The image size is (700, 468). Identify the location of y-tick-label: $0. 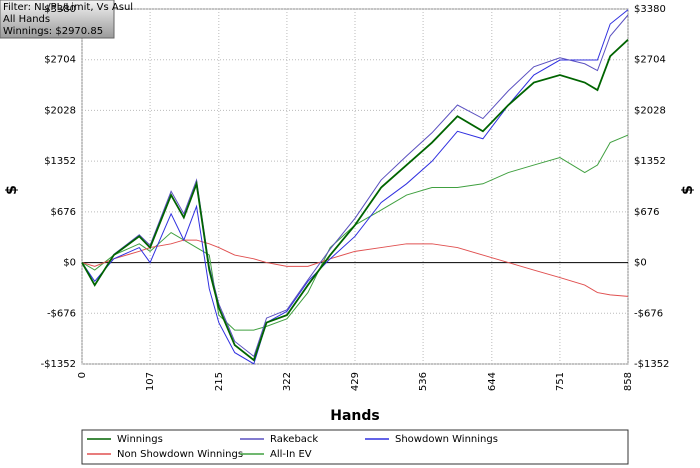
(69, 263).